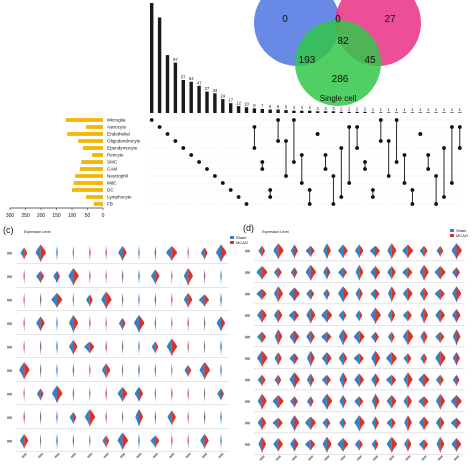 This screenshot has height=474, width=474. Describe the element at coordinates (124, 141) in the screenshot. I see `set-name-label: Oligodendrocyte` at that location.